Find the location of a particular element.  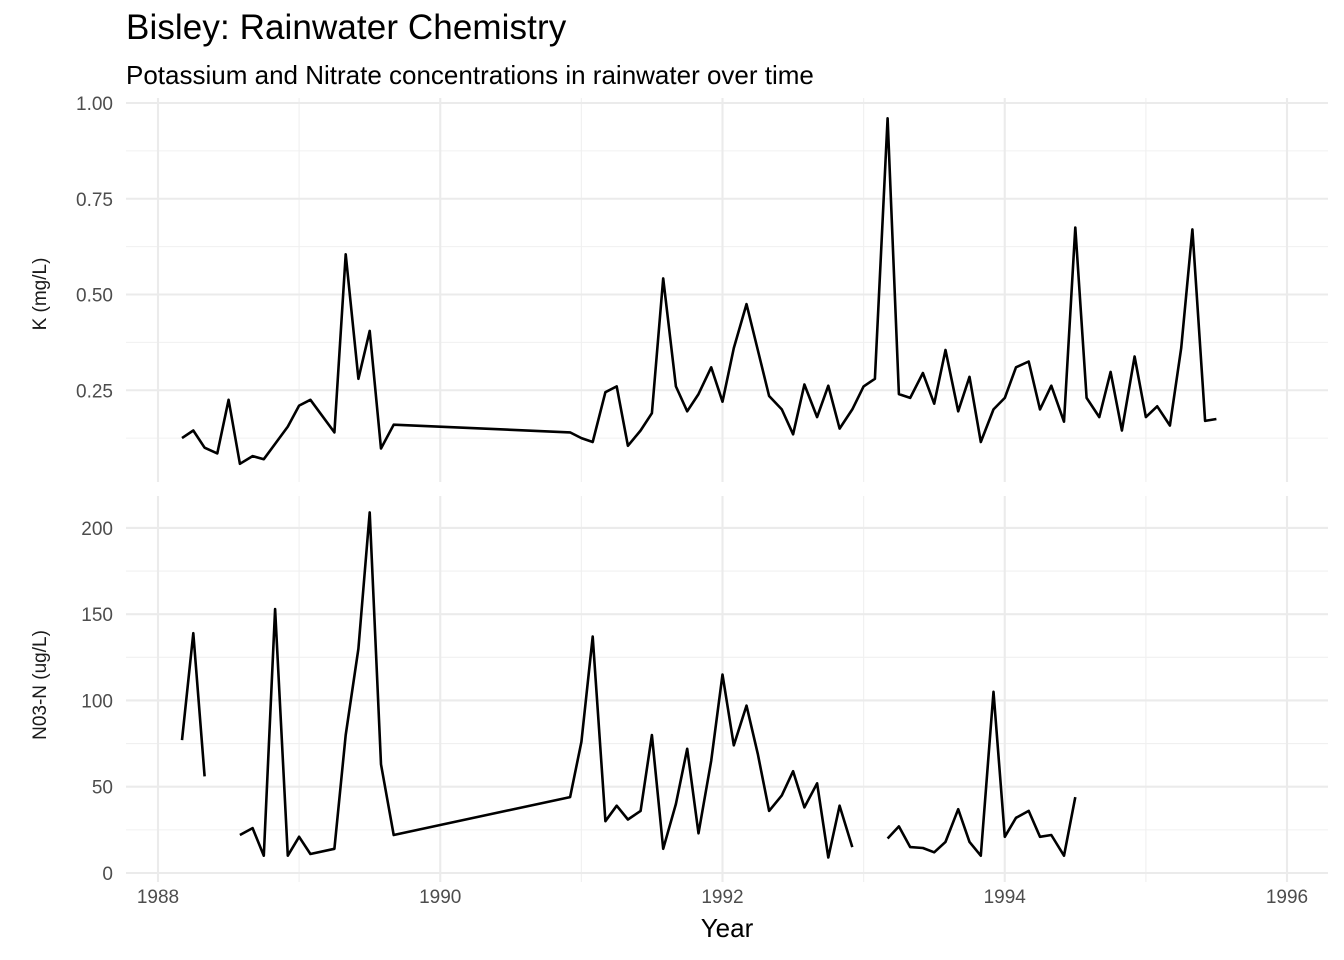

x-tick-label: 1992 is located at coordinates (722, 897).